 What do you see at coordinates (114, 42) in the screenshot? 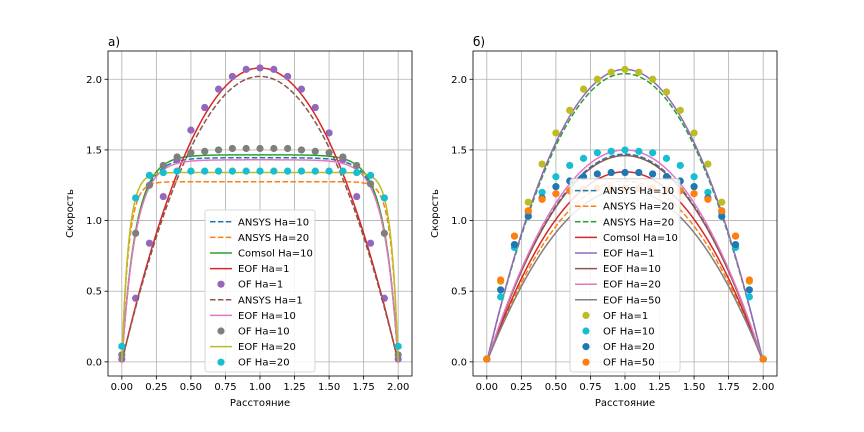
I see `chart-title: а)` at bounding box center [114, 42].